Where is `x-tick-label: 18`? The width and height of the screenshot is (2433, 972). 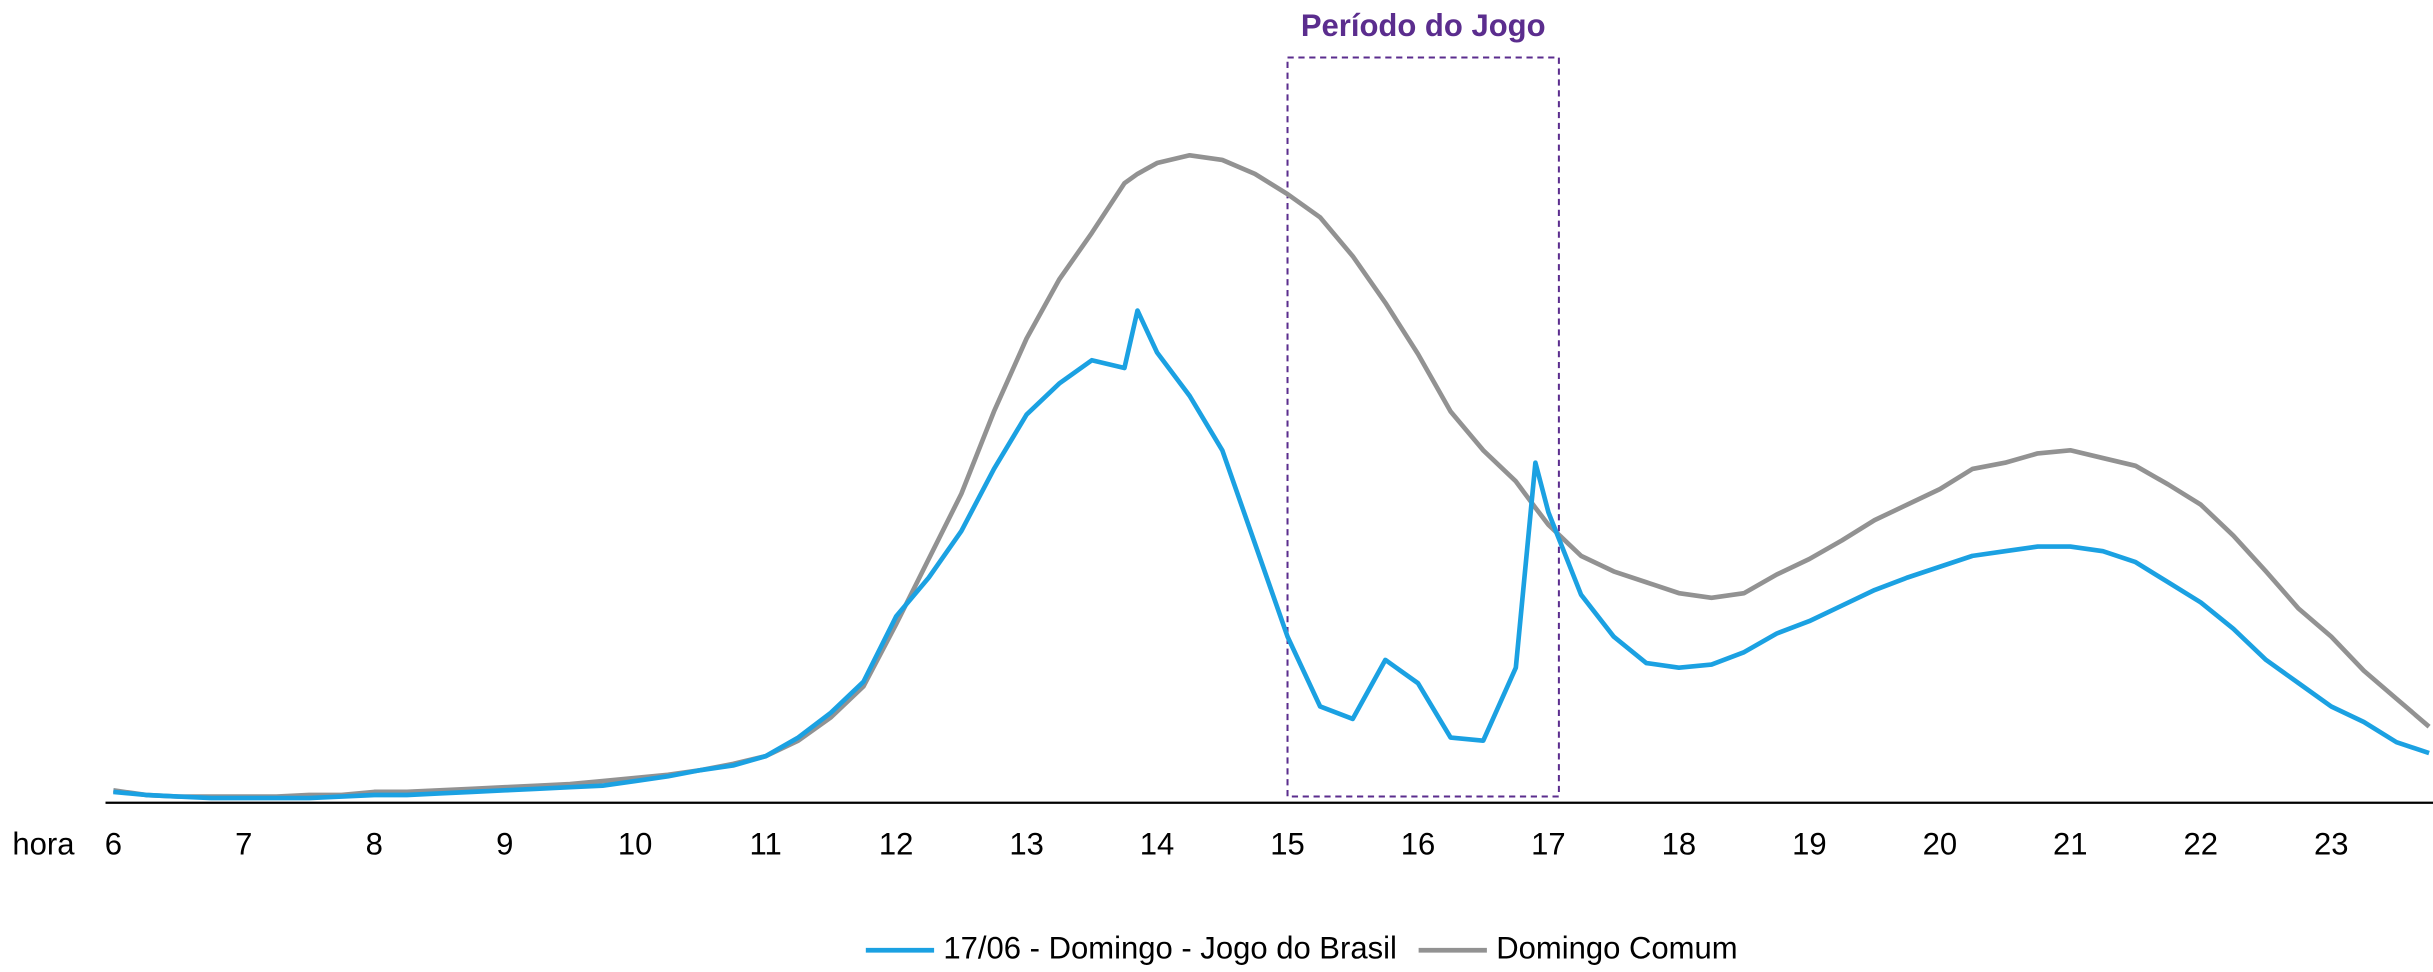 x-tick-label: 18 is located at coordinates (1679, 843).